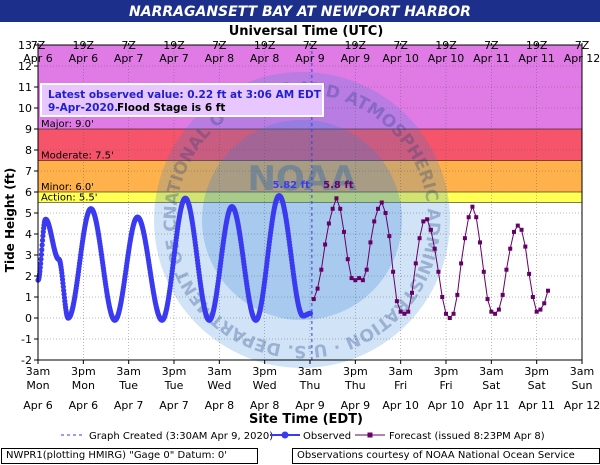  What do you see at coordinates (491, 58) in the screenshot?
I see `x-tick-utc-date: Apr 11` at bounding box center [491, 58].